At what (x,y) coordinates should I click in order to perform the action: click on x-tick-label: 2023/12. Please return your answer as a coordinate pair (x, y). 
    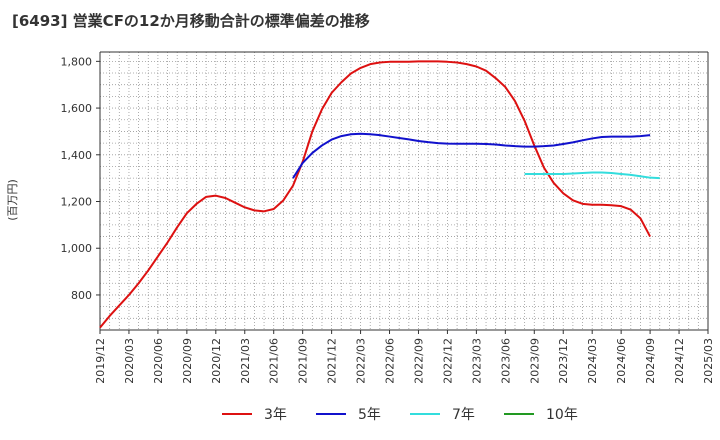
    Looking at the image, I should click on (563, 361).